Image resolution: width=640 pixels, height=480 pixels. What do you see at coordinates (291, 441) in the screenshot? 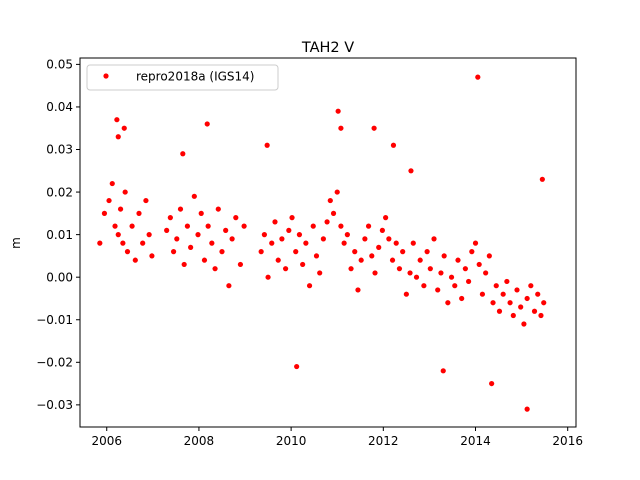
I see `x-tick-label: 2010` at bounding box center [291, 441].